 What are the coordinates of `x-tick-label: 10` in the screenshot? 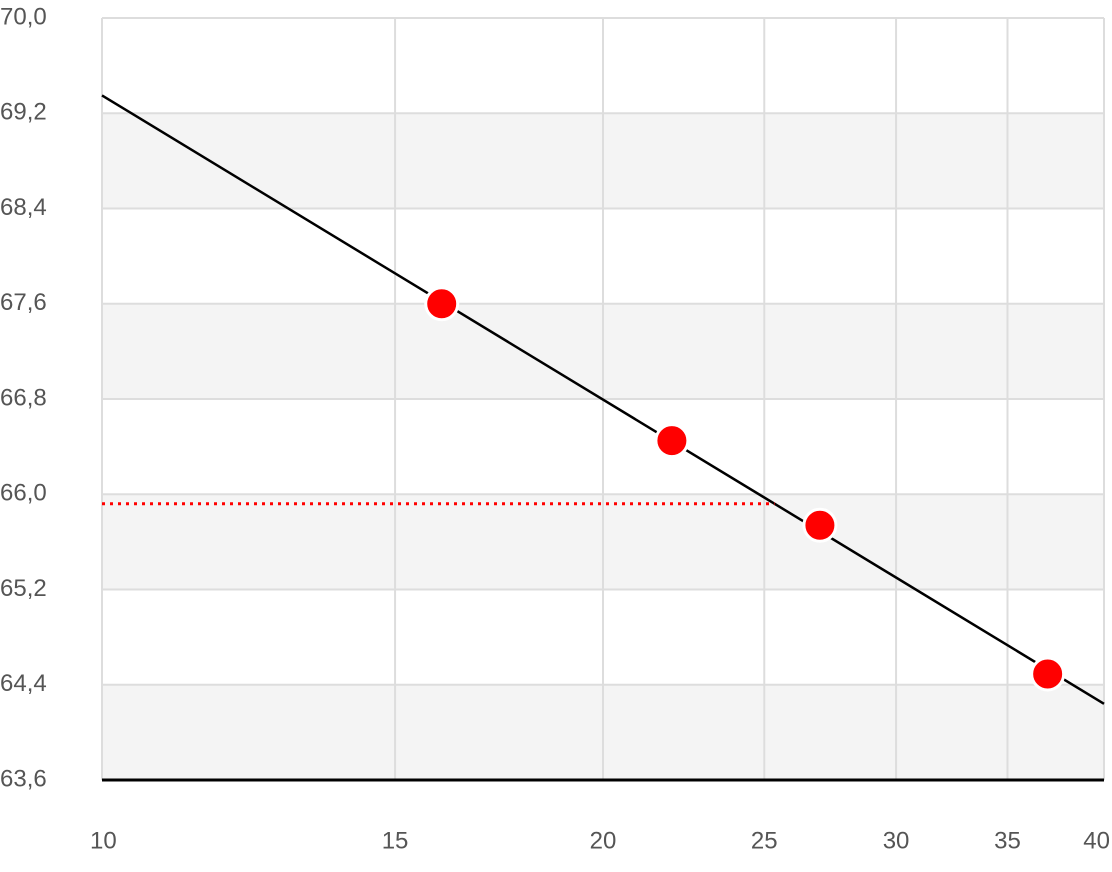 It's located at (103, 840).